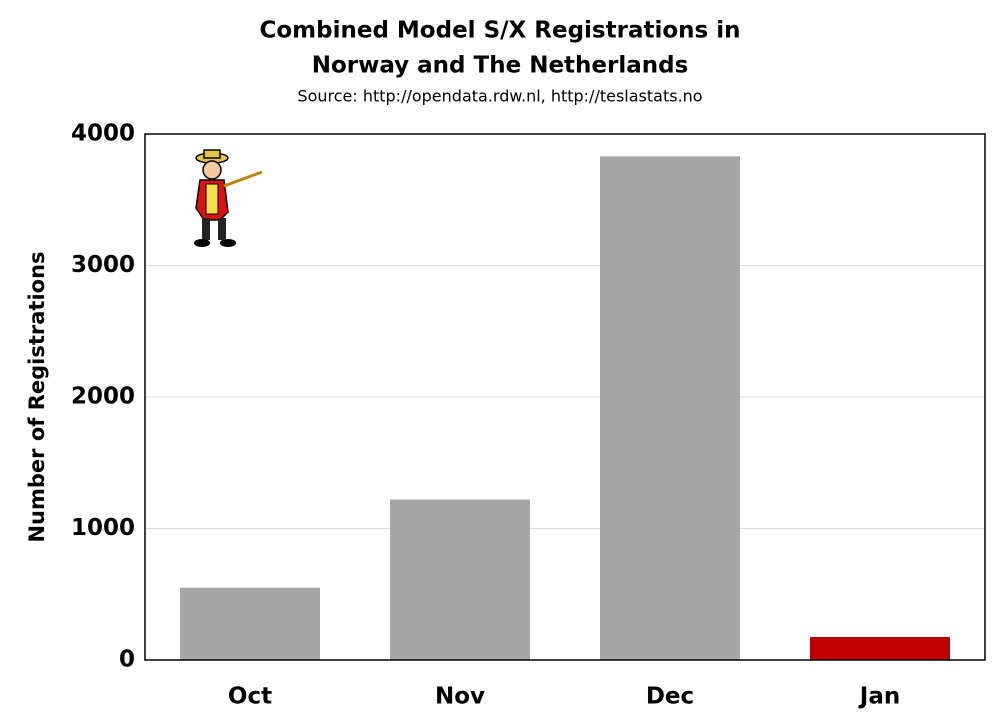 The width and height of the screenshot is (1000, 723). What do you see at coordinates (103, 265) in the screenshot?
I see `y-tick-label: 3000` at bounding box center [103, 265].